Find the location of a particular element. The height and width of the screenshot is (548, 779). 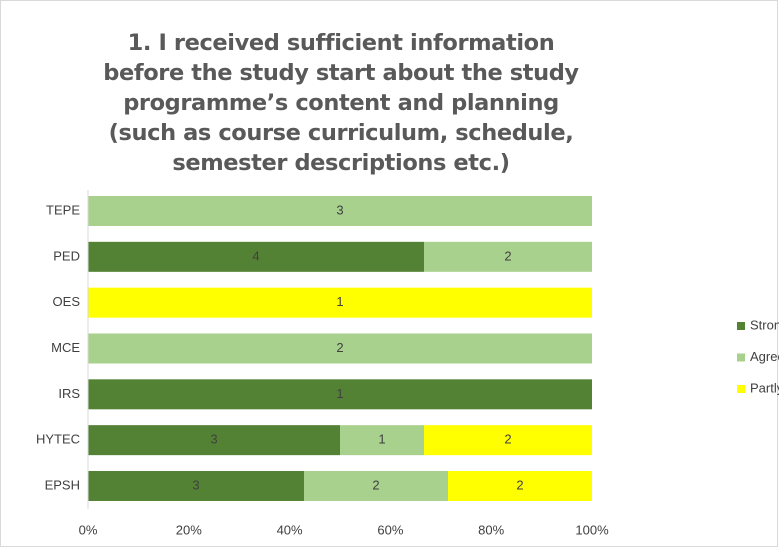

y-tick-label: PED is located at coordinates (66, 255).